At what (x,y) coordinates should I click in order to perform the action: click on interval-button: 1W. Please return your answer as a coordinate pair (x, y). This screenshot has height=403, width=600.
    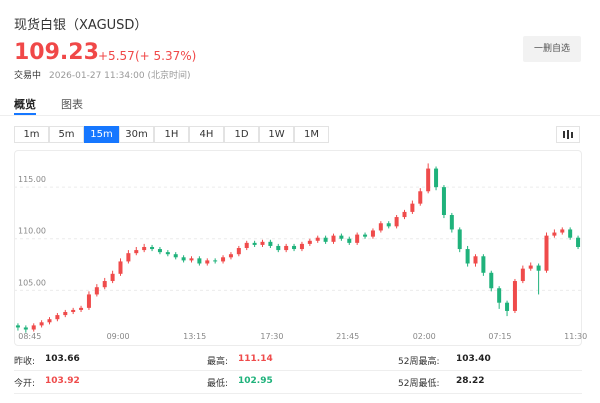
    Looking at the image, I should click on (276, 134).